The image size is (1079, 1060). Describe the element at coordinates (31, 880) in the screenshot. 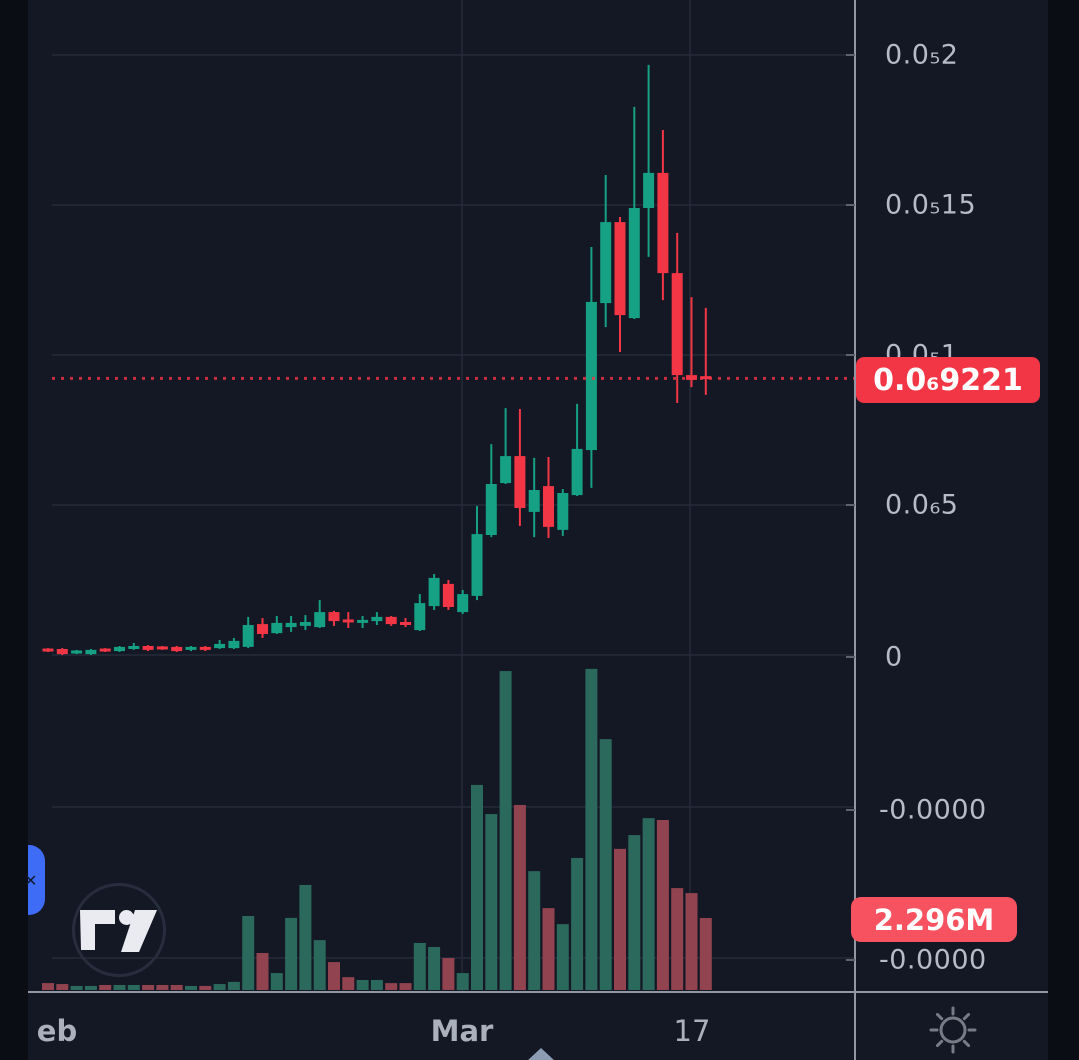

I see `close-icon: ✕` at that location.